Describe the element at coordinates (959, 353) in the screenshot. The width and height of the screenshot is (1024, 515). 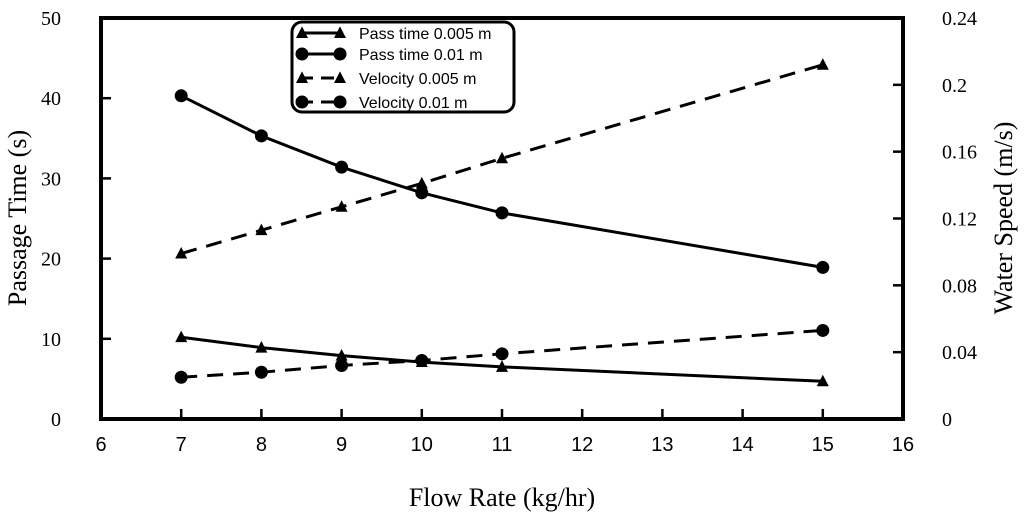
I see `y-right-tick-label: 0.04` at that location.